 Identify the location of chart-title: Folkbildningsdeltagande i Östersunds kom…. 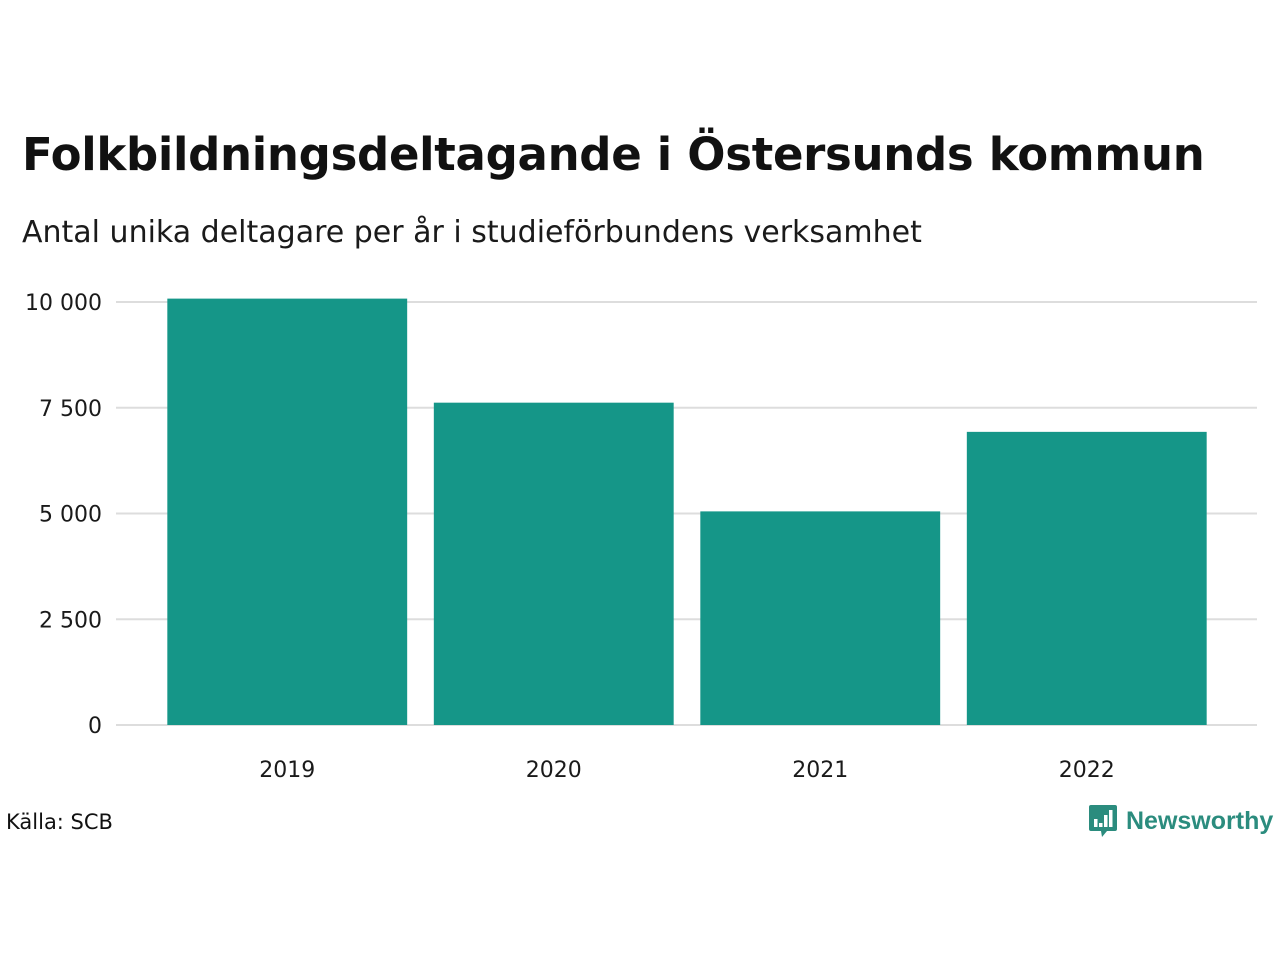
(613, 154).